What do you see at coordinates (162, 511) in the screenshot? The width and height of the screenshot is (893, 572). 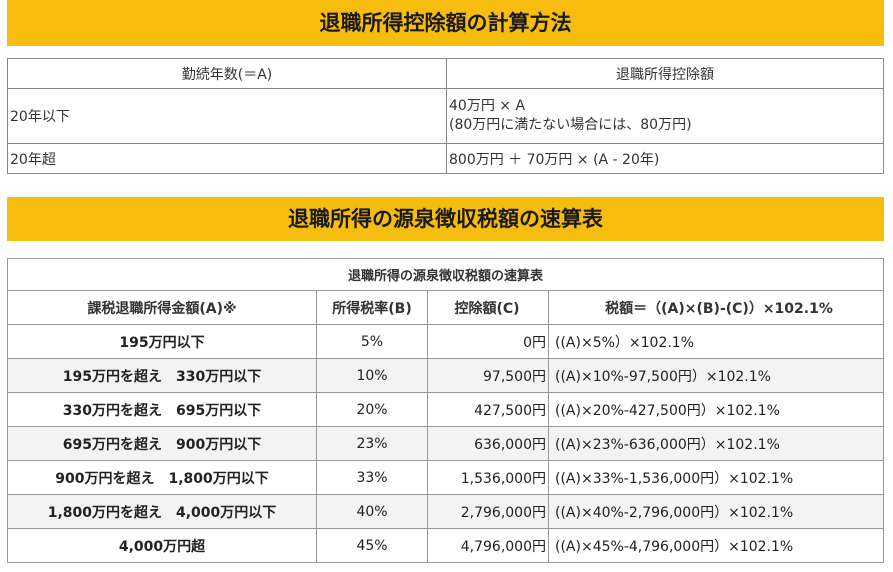 I see `amount-cell: 1,800万円を超え 4,000万円以下` at bounding box center [162, 511].